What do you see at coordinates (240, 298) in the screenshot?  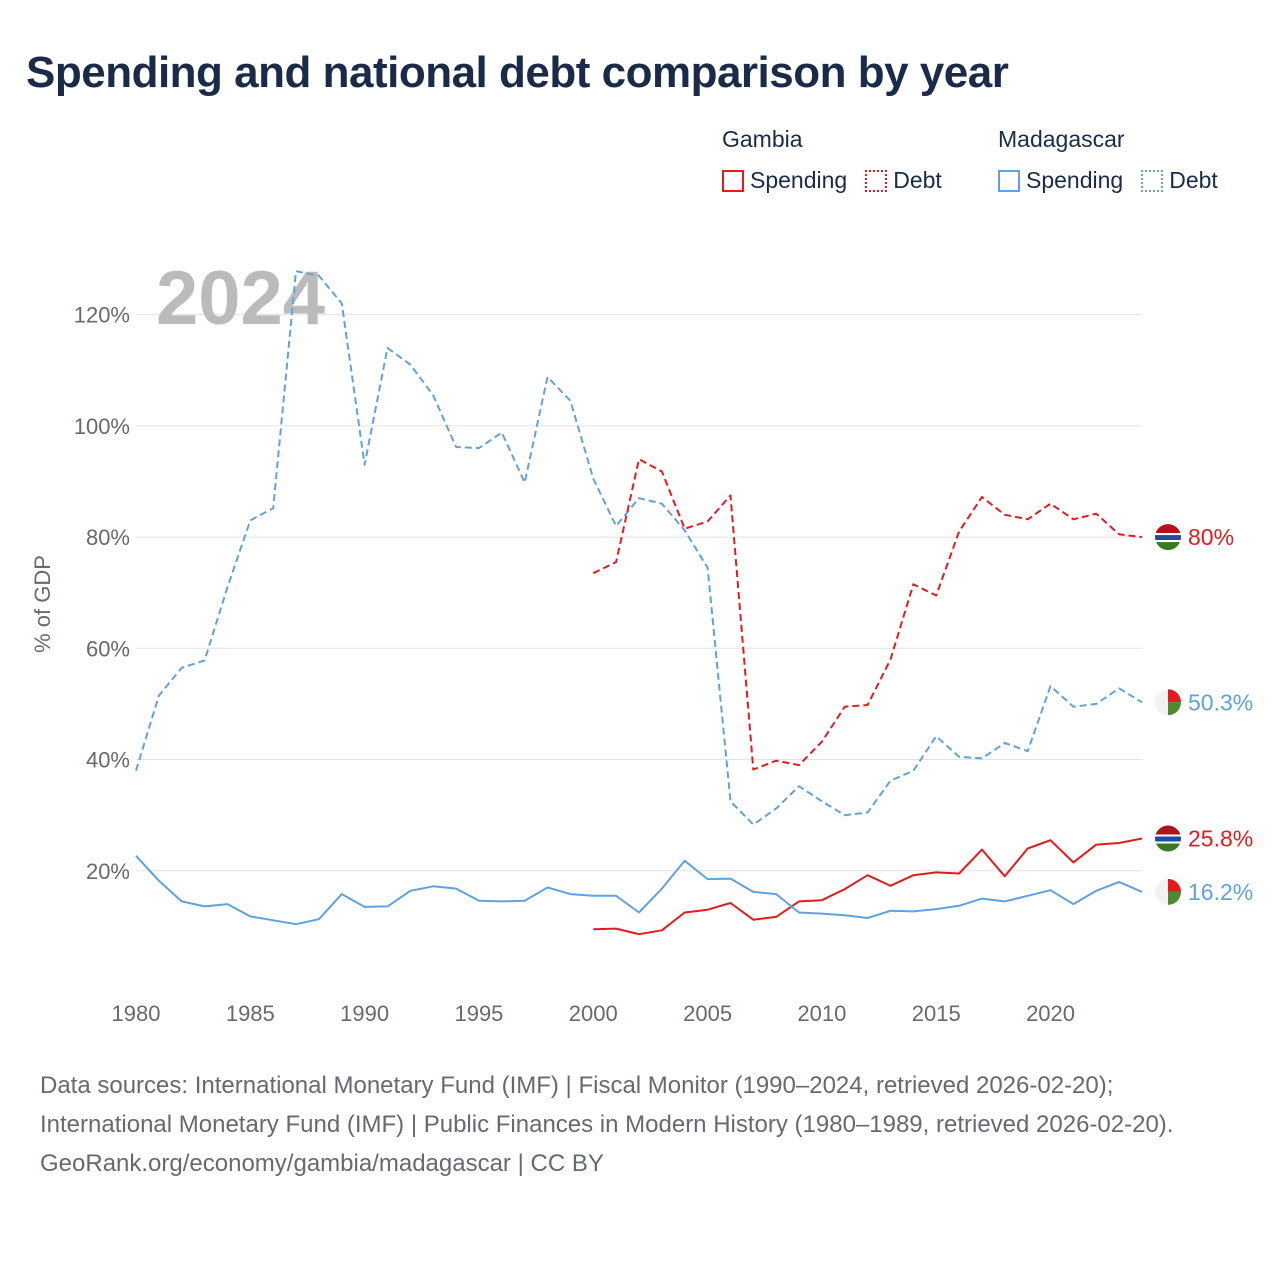 I see `year-watermark: 2024` at bounding box center [240, 298].